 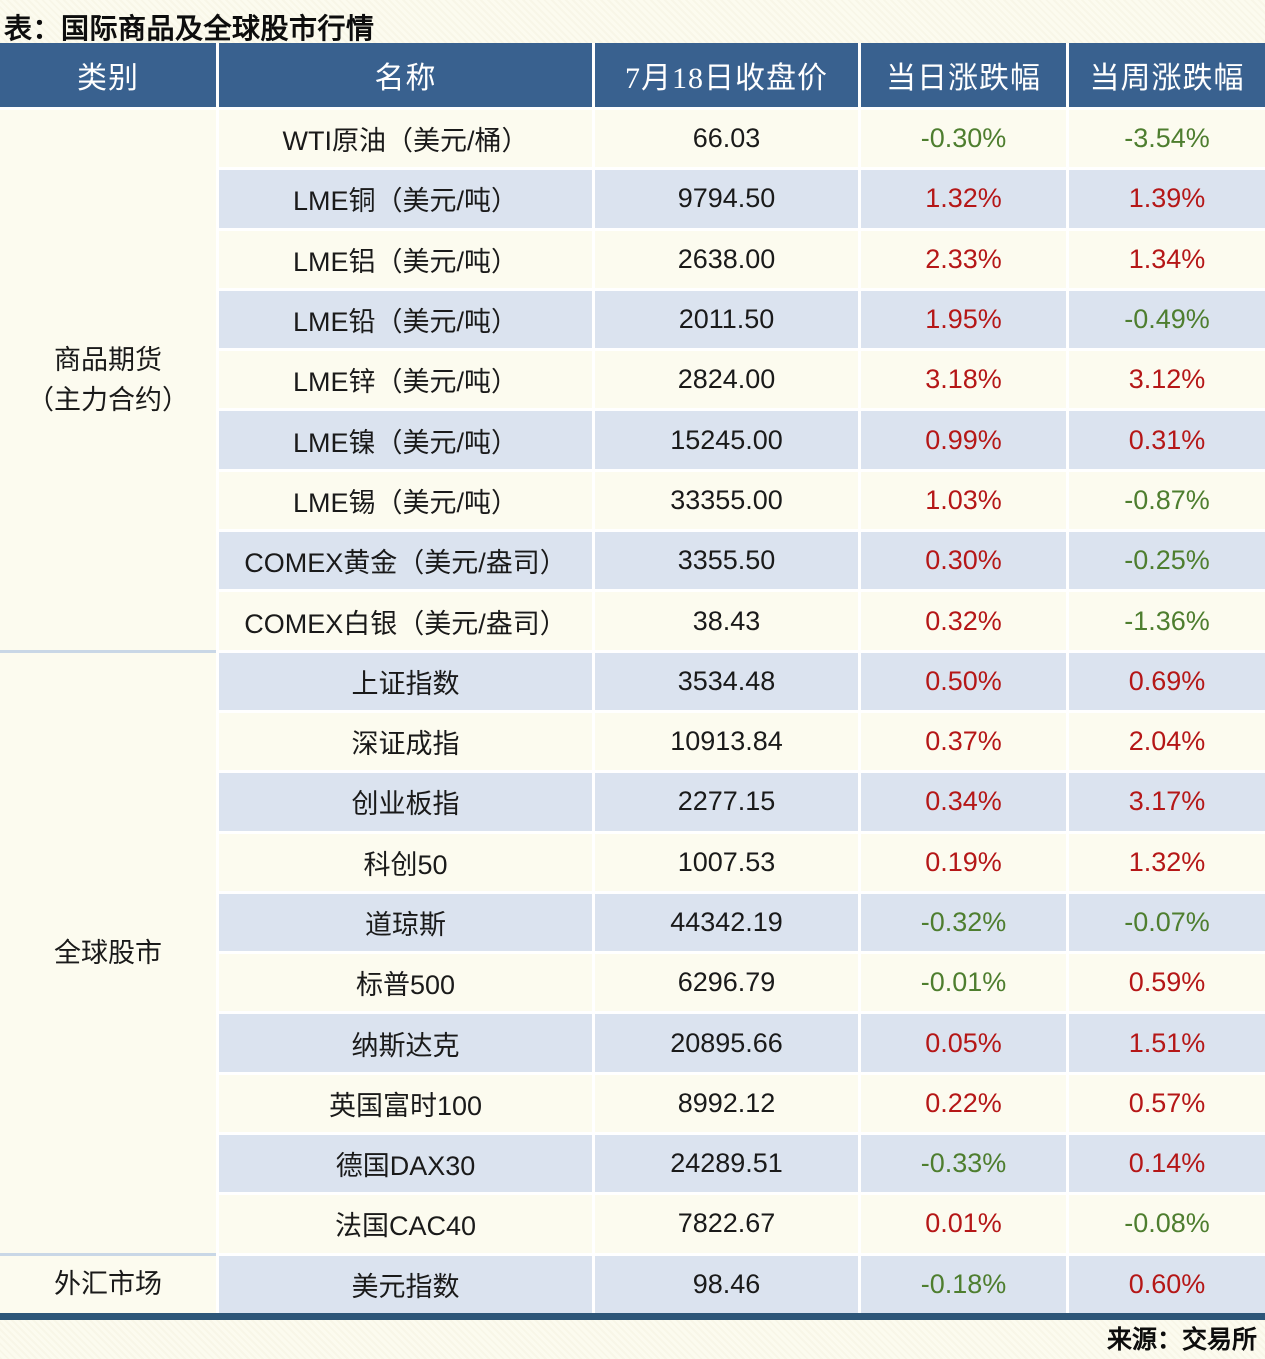 What do you see at coordinates (1167, 319) in the screenshot?
I see `week-change: -0.49%` at bounding box center [1167, 319].